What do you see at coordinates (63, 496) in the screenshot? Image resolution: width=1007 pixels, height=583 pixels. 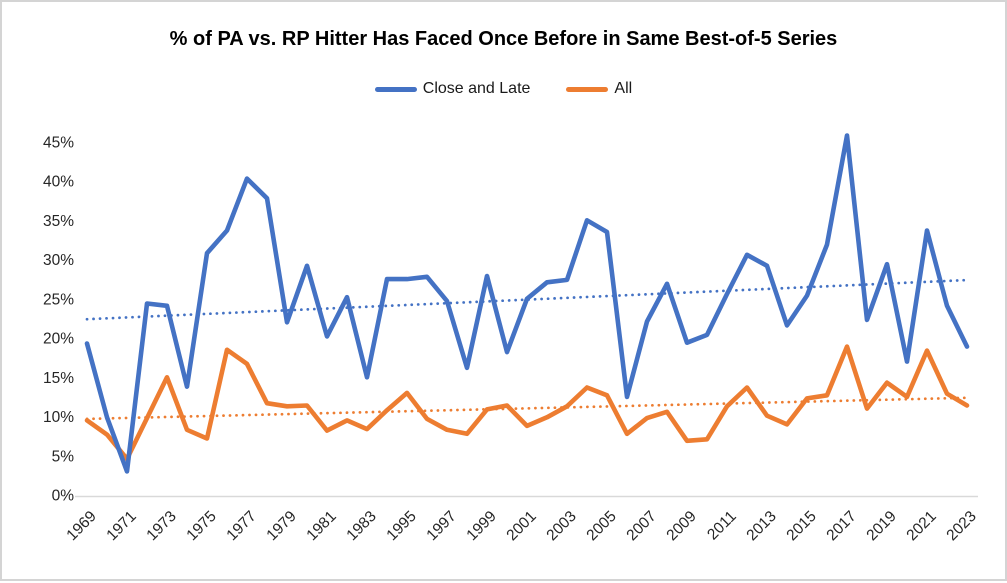 I see `y-axis-label: 0%` at bounding box center [63, 496].